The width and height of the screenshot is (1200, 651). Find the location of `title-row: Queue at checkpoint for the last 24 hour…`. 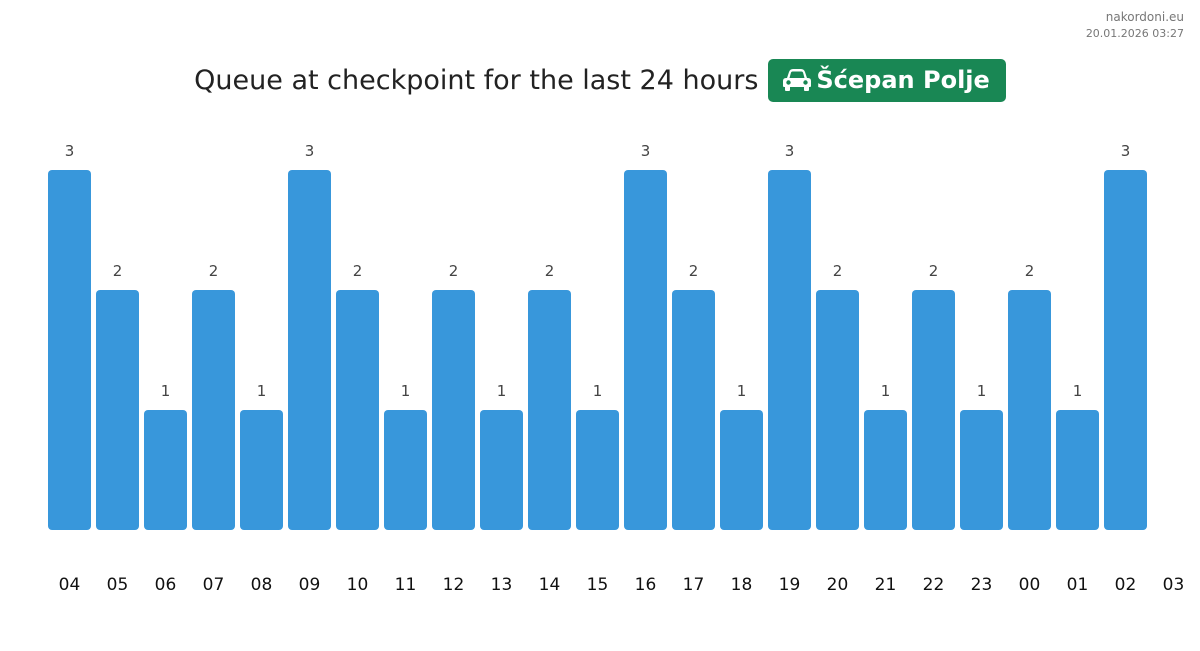

title-row: Queue at checkpoint for the last 24 hour… is located at coordinates (600, 80).